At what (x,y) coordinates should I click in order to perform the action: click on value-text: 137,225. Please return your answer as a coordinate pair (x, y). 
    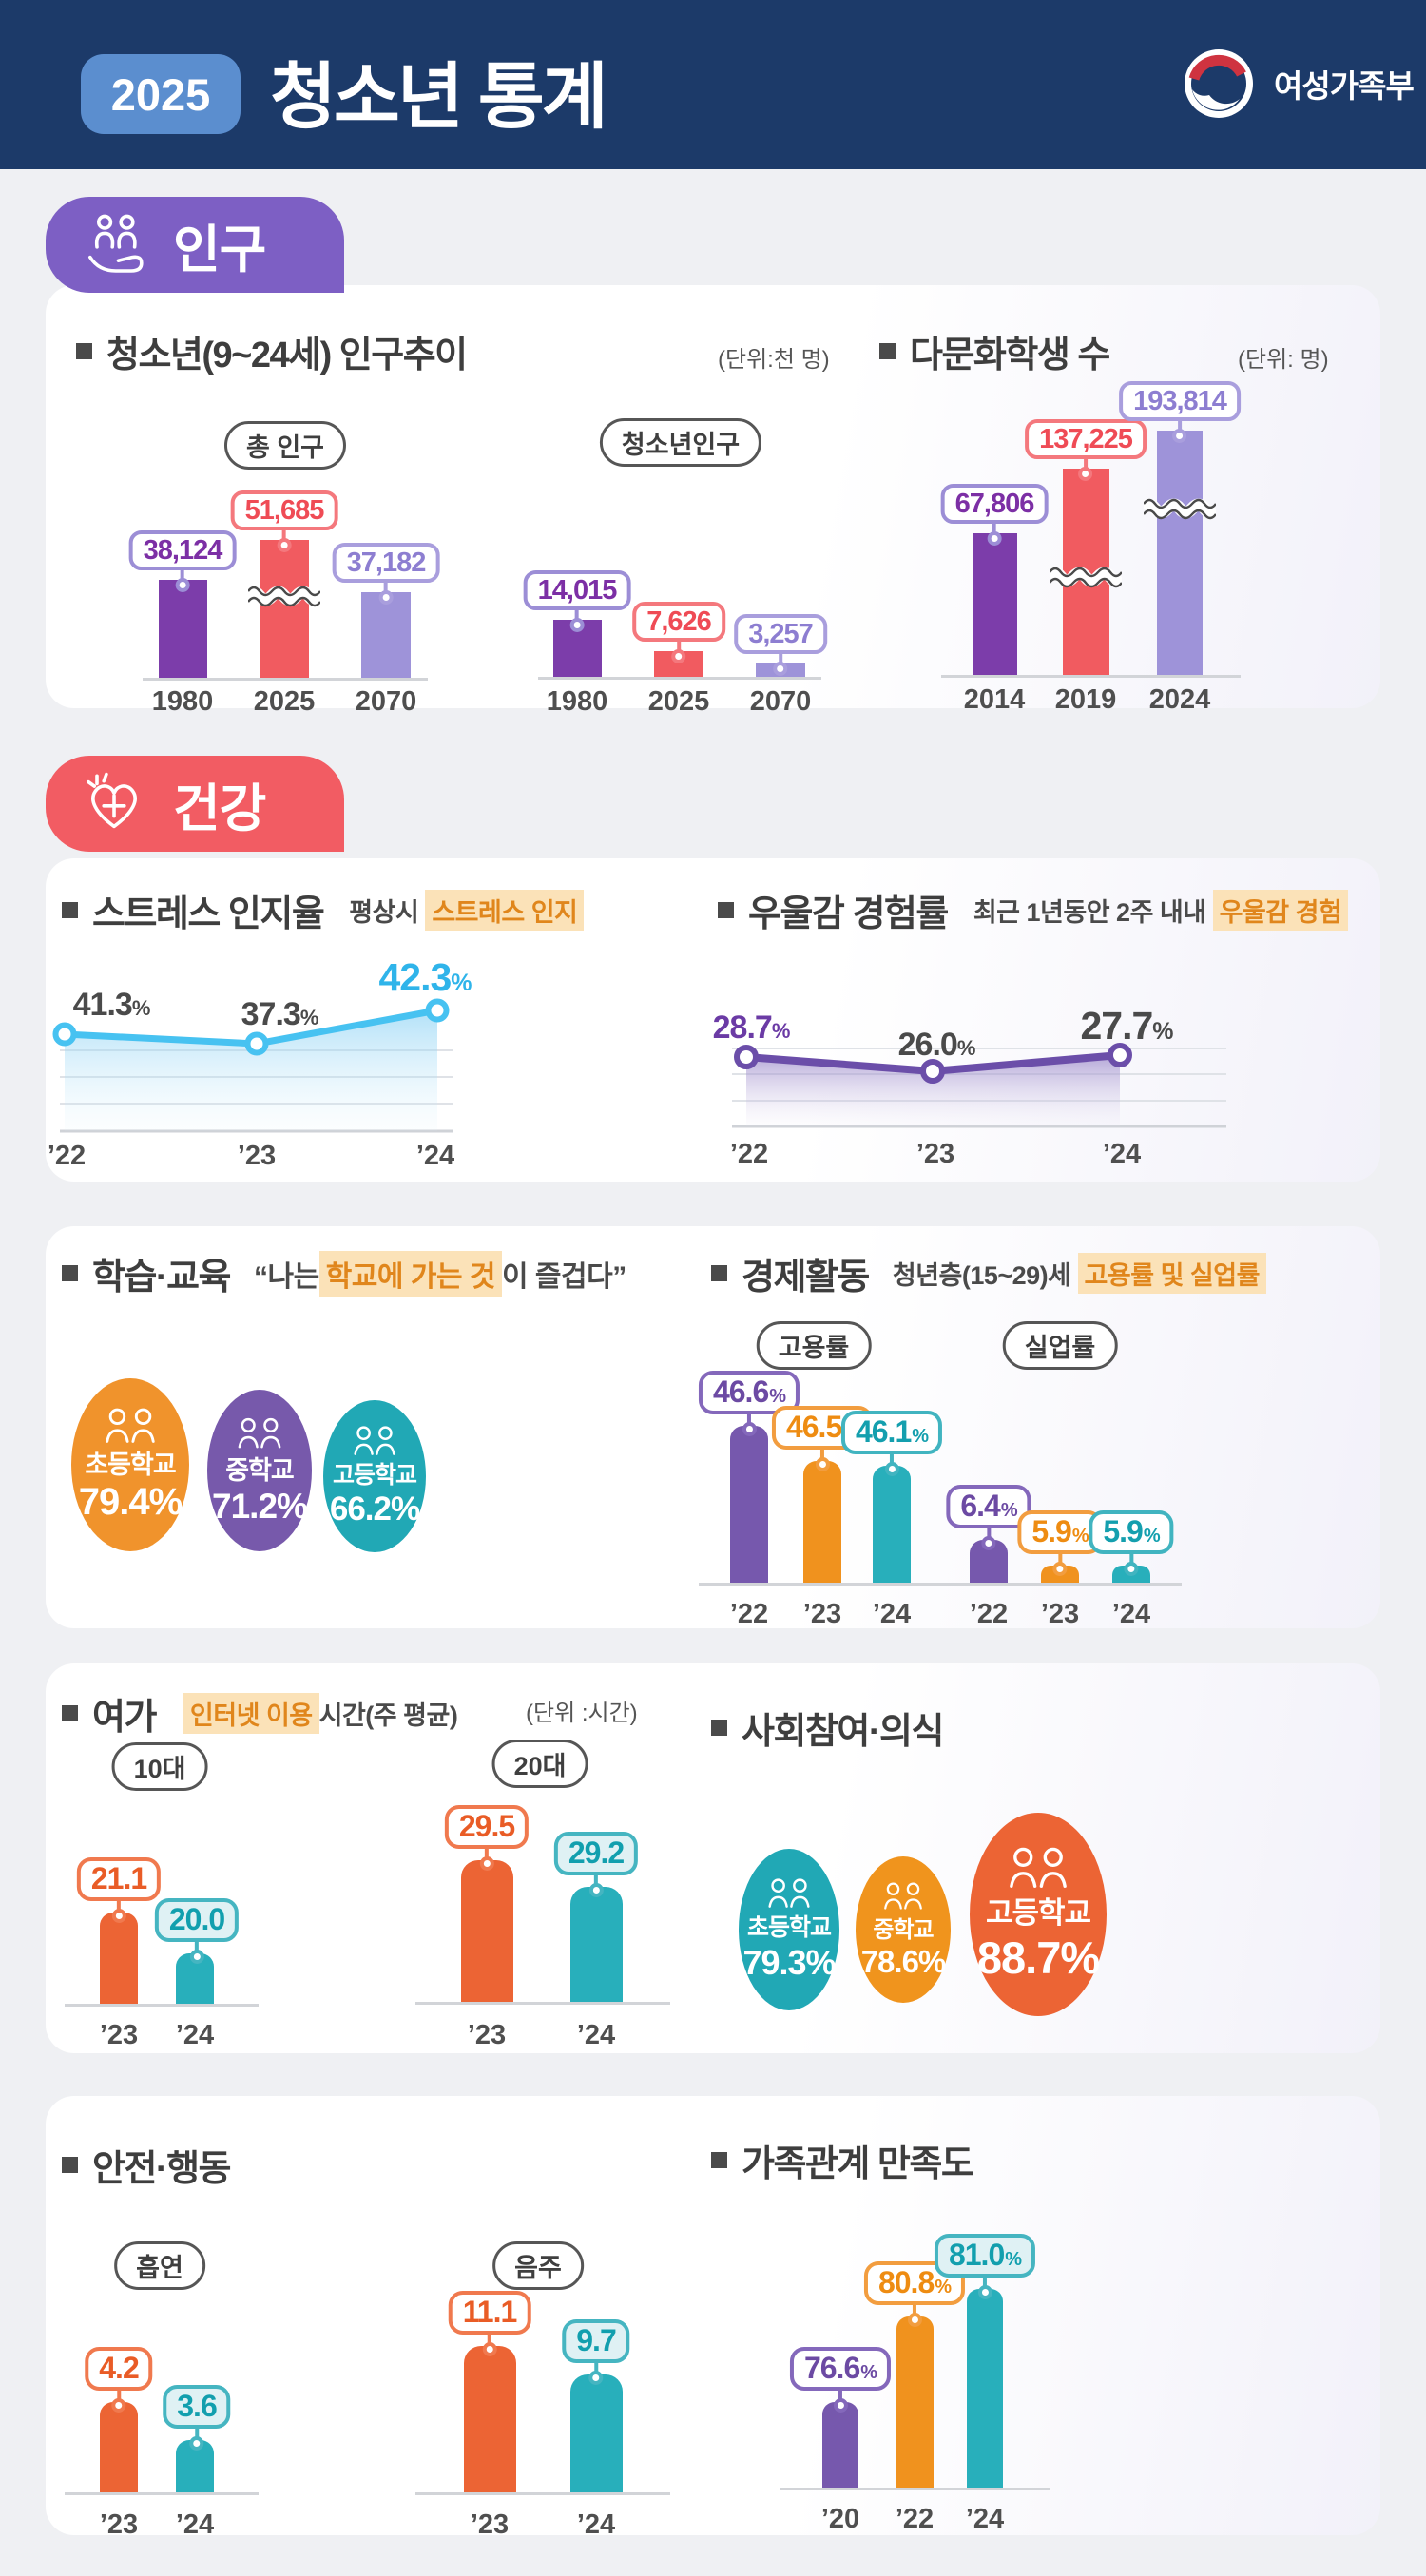
    Looking at the image, I should click on (1086, 439).